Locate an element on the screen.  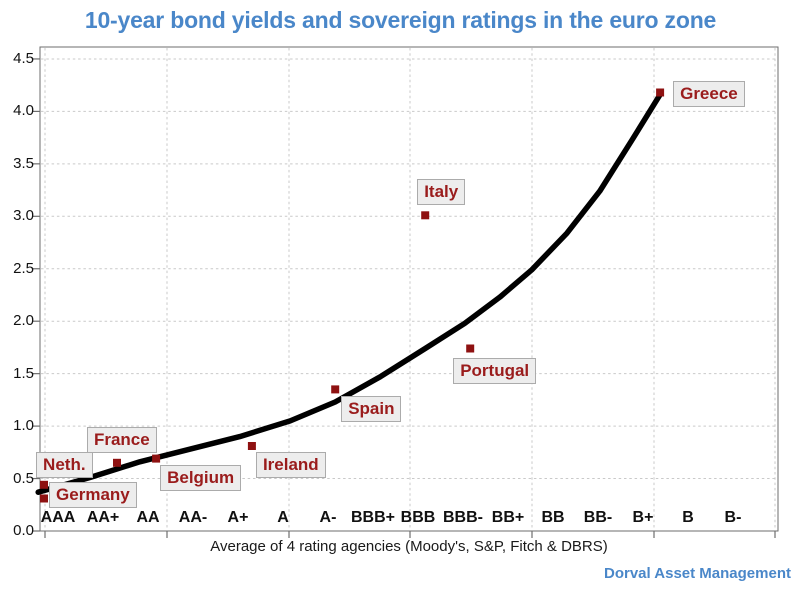
country-label-germany: Germany is located at coordinates (93, 495).